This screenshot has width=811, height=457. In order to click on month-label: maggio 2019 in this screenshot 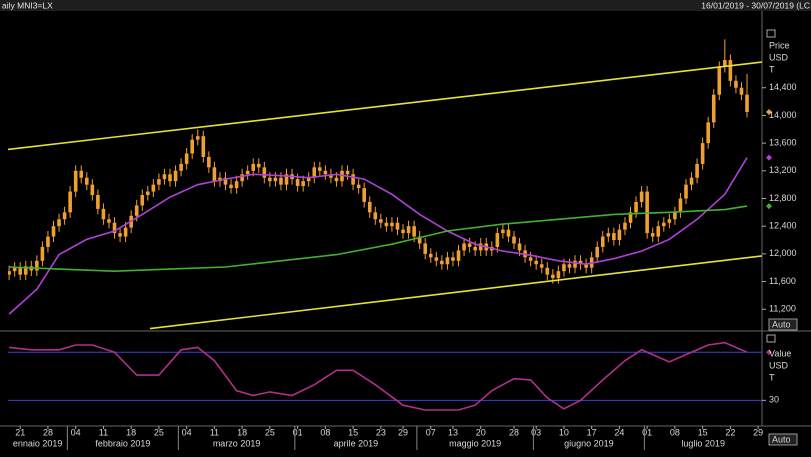, I will do `click(475, 443)`.